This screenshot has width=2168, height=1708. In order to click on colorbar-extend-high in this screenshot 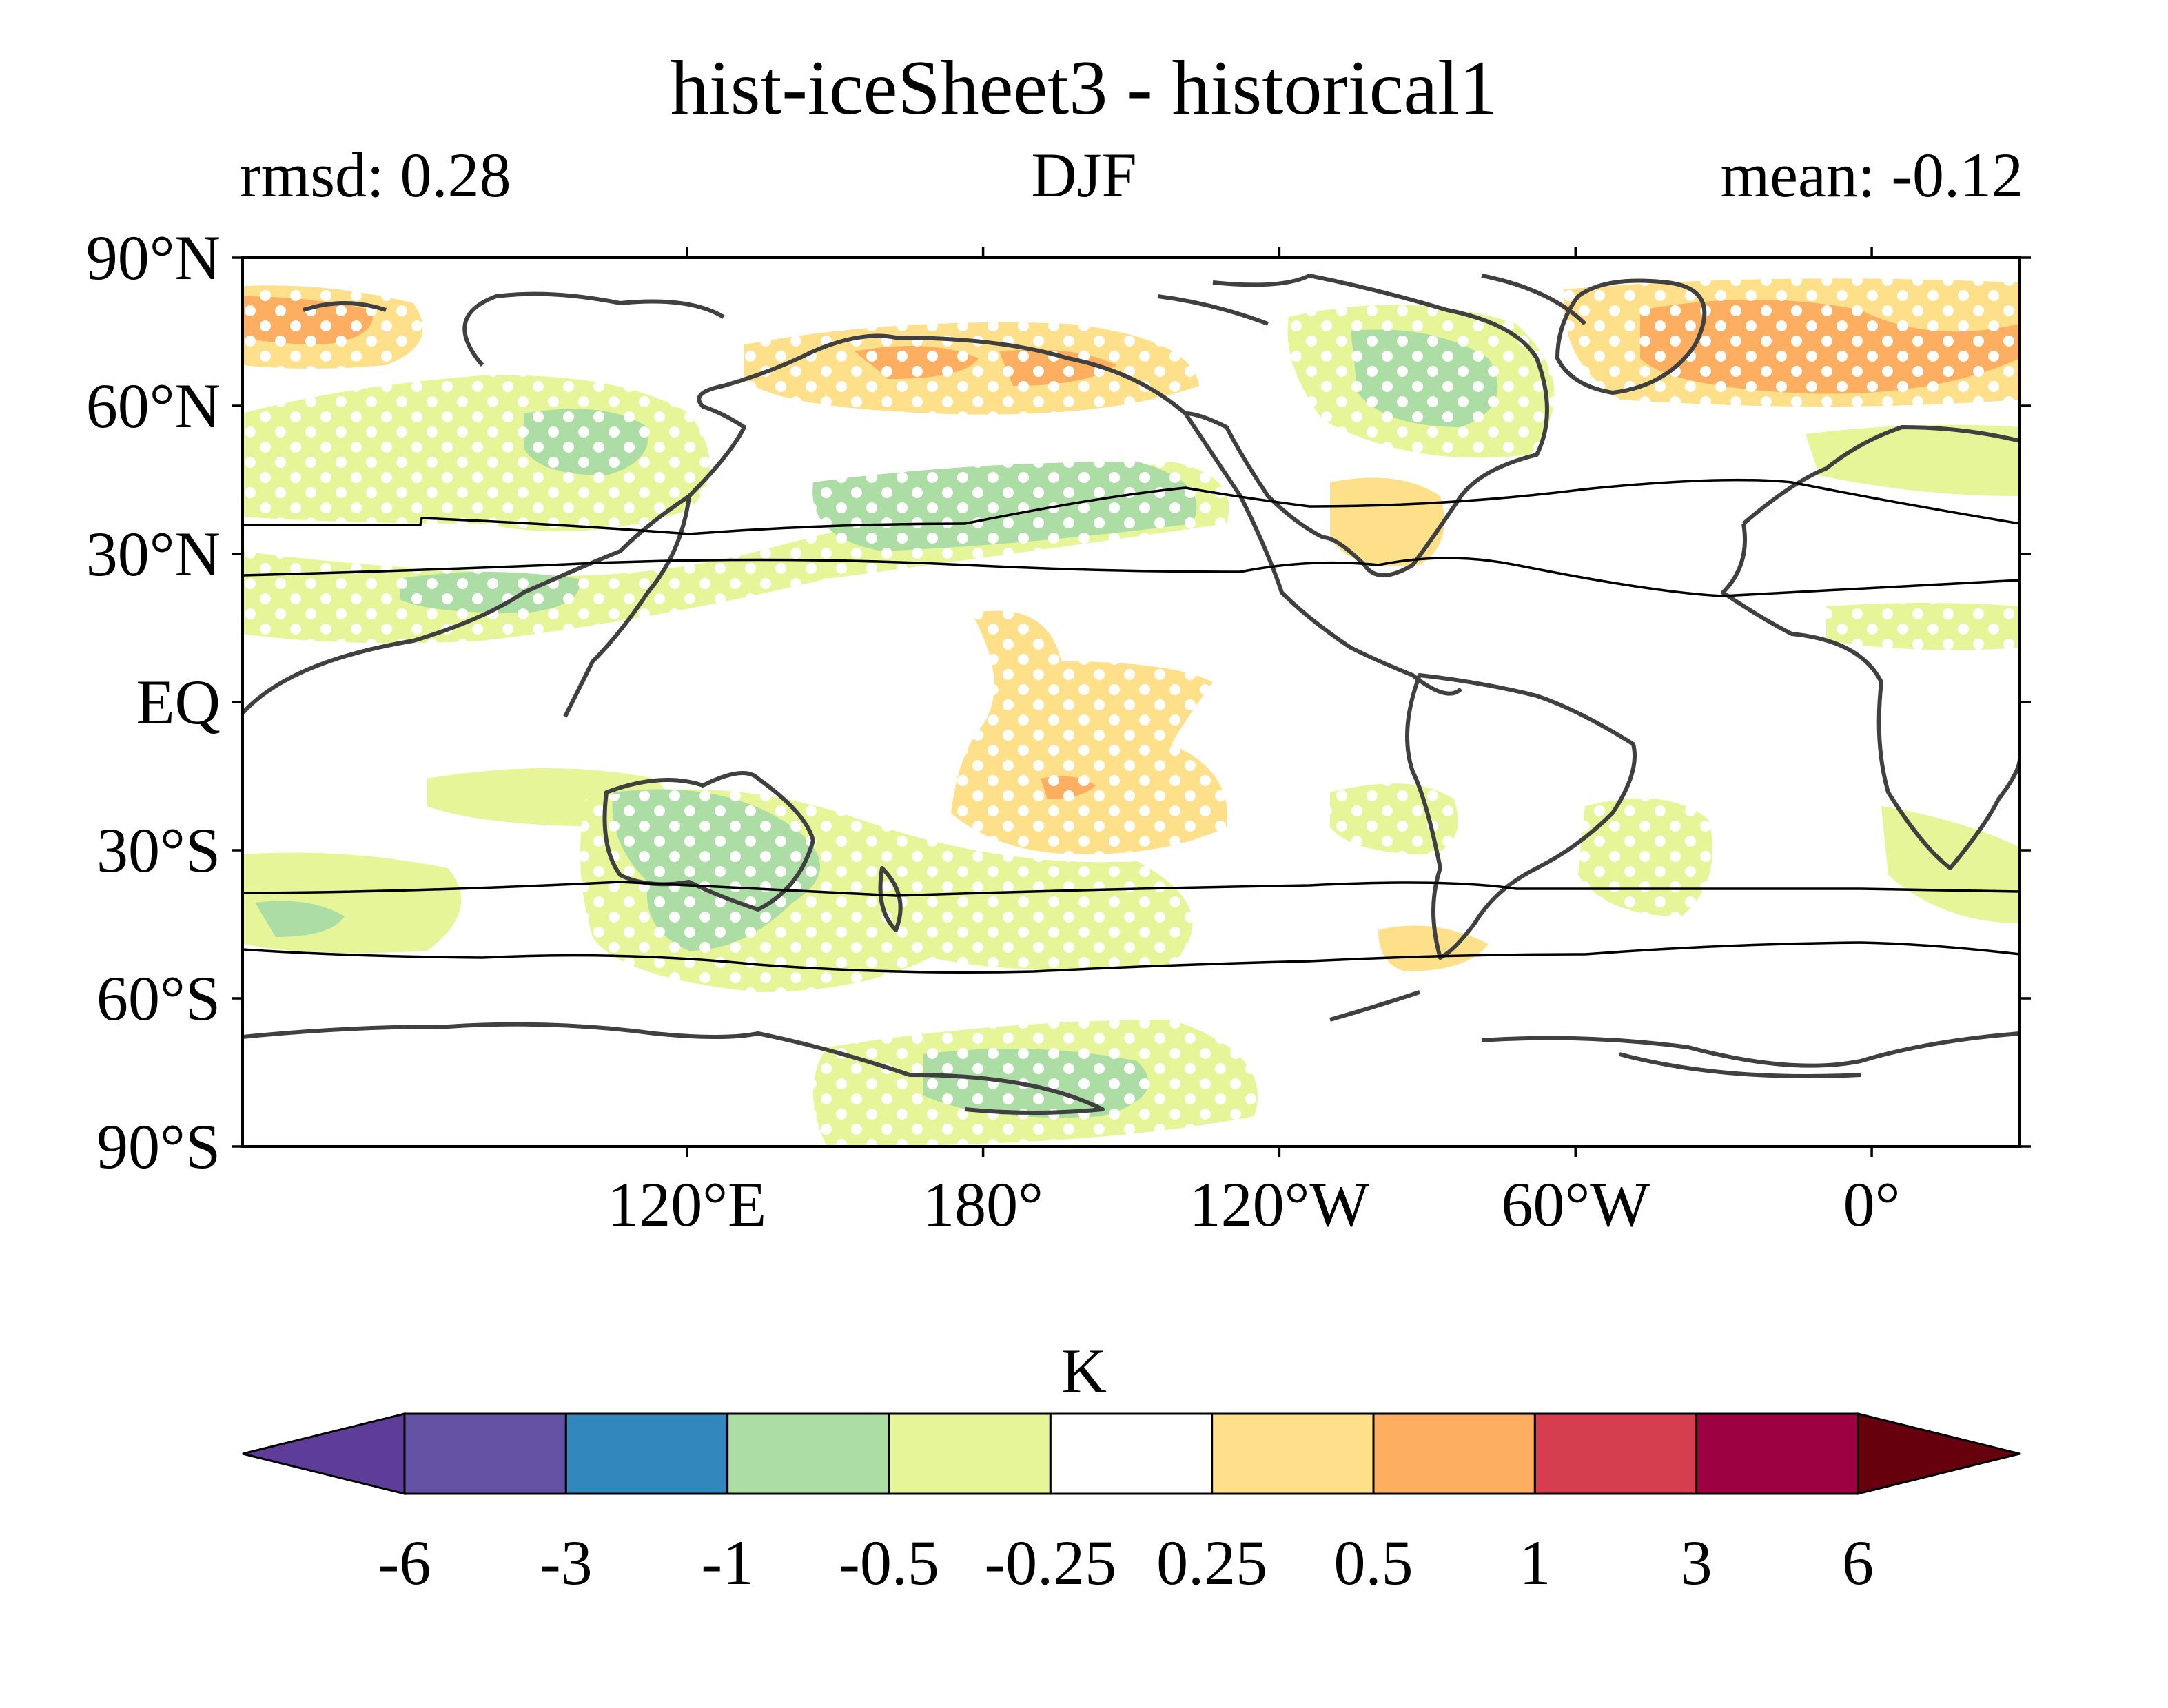, I will do `click(1939, 1453)`.